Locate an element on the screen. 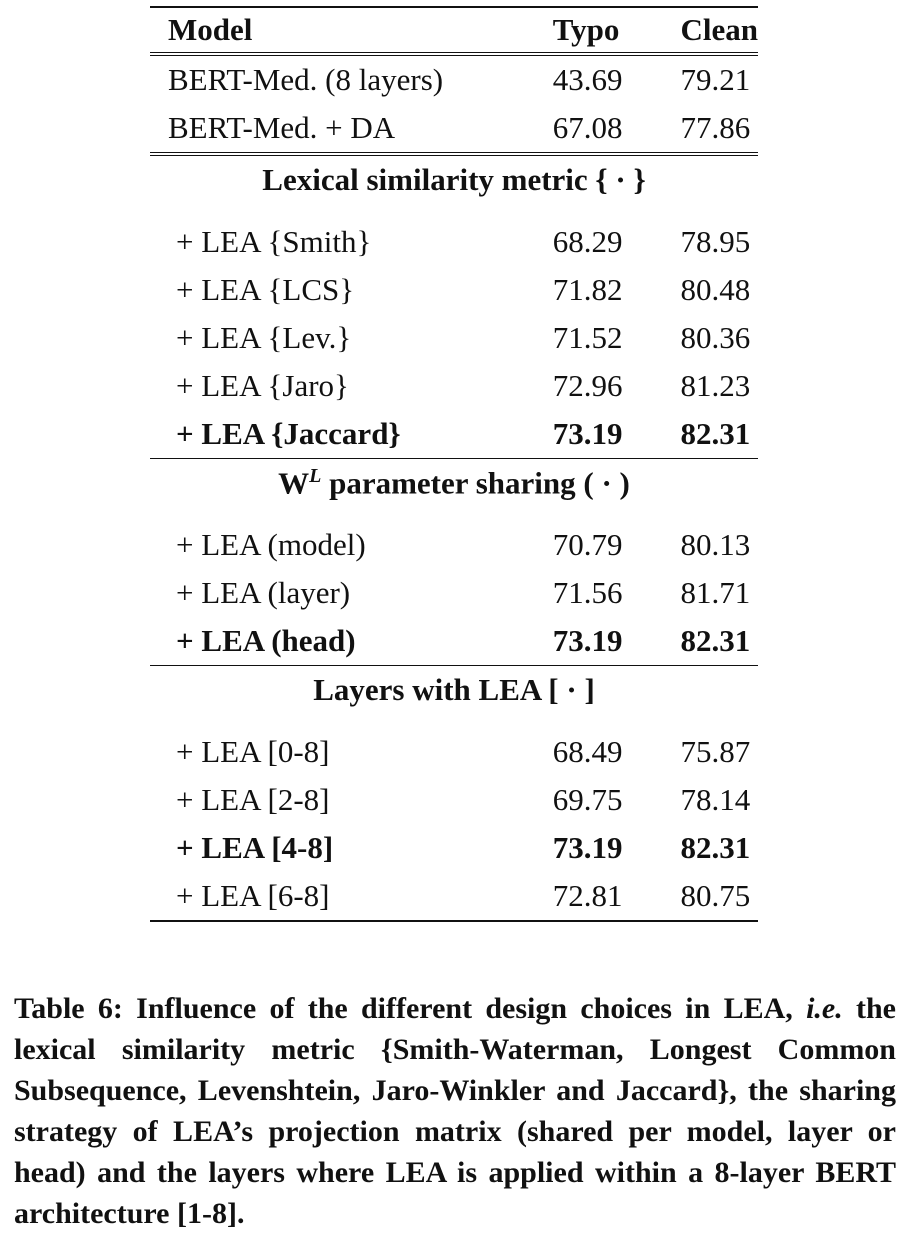  table-row-best: + LEA (head) 73.19 82.31 is located at coordinates (454, 641).